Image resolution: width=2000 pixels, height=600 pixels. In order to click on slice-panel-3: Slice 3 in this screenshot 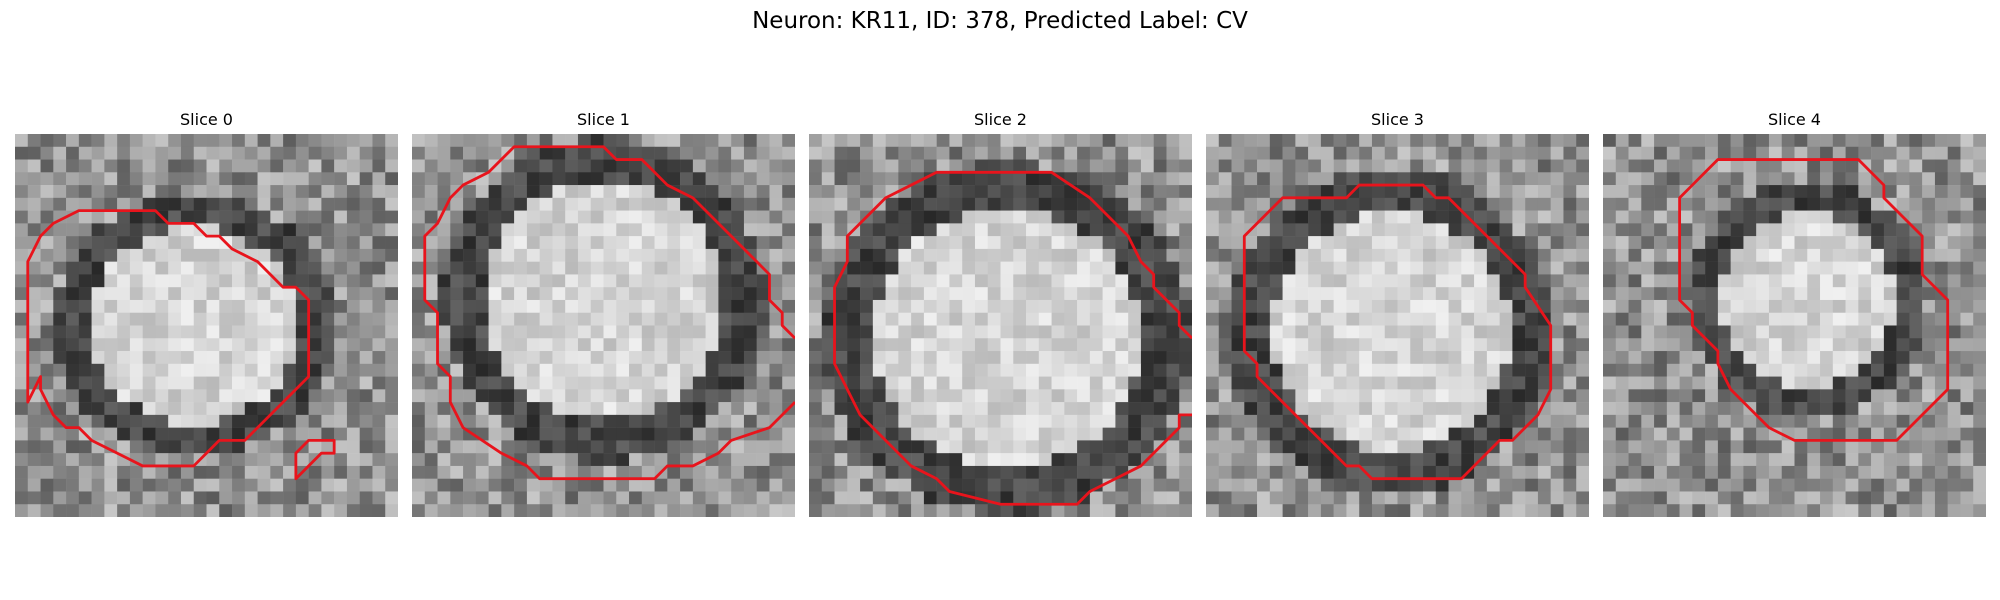, I will do `click(1397, 313)`.